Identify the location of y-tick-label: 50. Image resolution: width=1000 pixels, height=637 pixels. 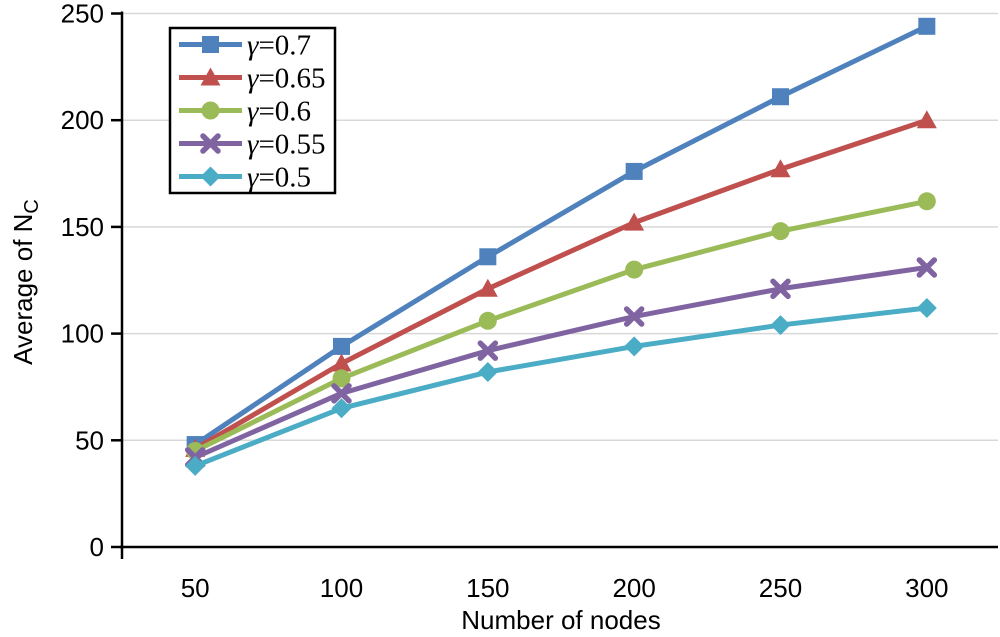
(89, 440).